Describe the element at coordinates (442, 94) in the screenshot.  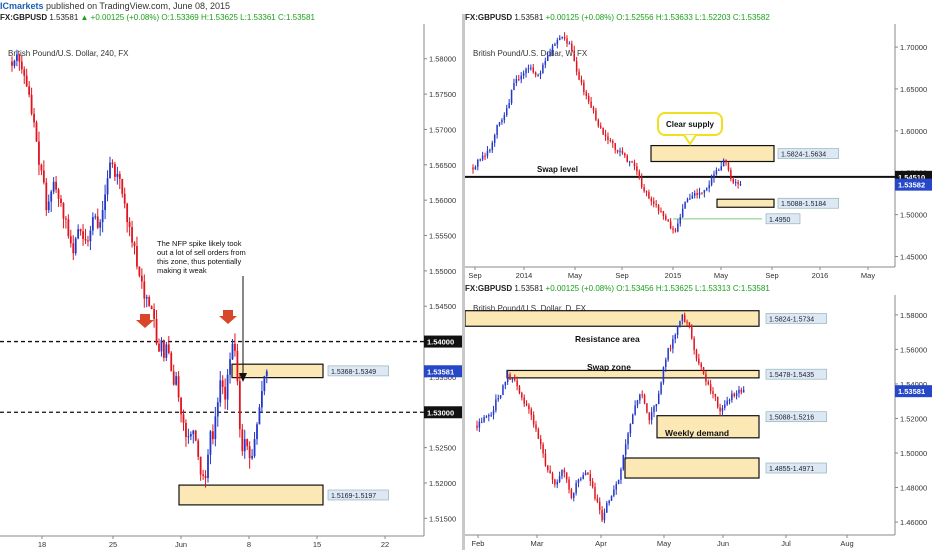
I see `y-tick-label: 1.57500` at that location.